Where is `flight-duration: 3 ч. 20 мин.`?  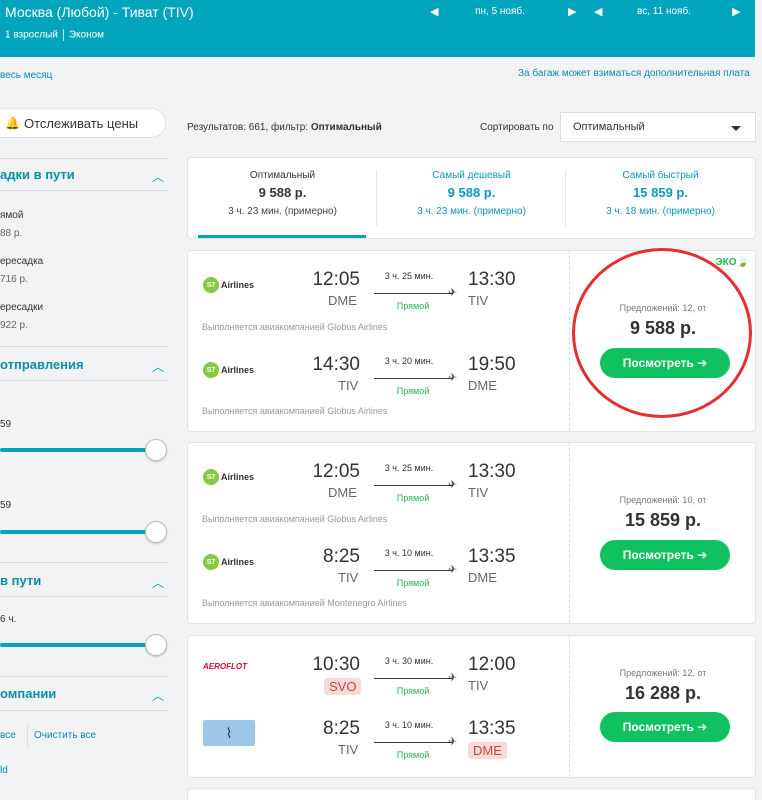 flight-duration: 3 ч. 20 мин. is located at coordinates (409, 361).